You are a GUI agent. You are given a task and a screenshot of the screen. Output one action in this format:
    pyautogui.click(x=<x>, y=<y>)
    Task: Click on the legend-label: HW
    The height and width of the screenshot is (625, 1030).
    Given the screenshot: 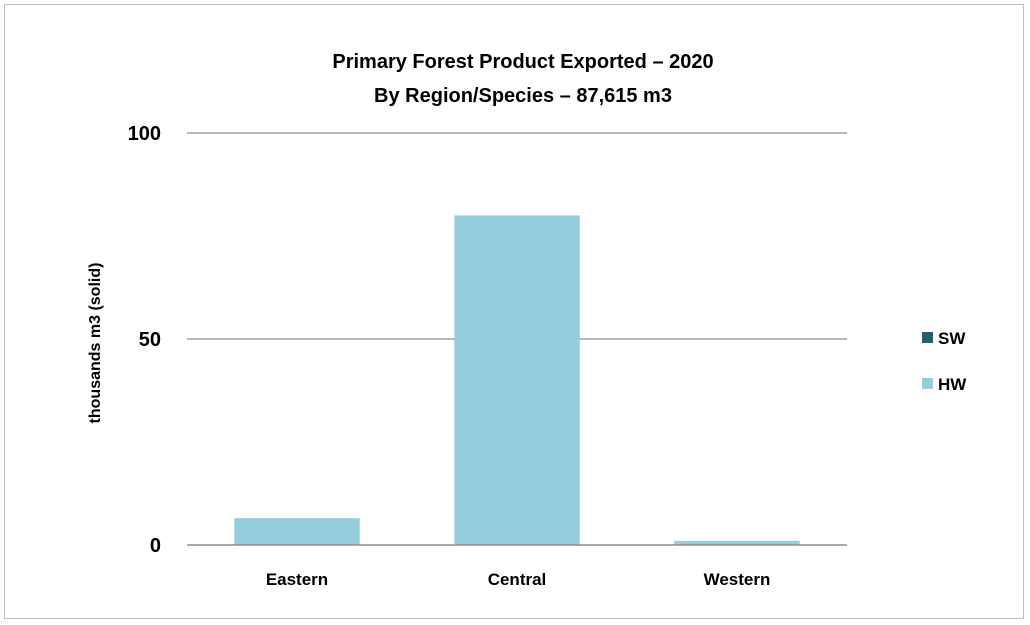 What is the action you would take?
    pyautogui.click(x=952, y=384)
    